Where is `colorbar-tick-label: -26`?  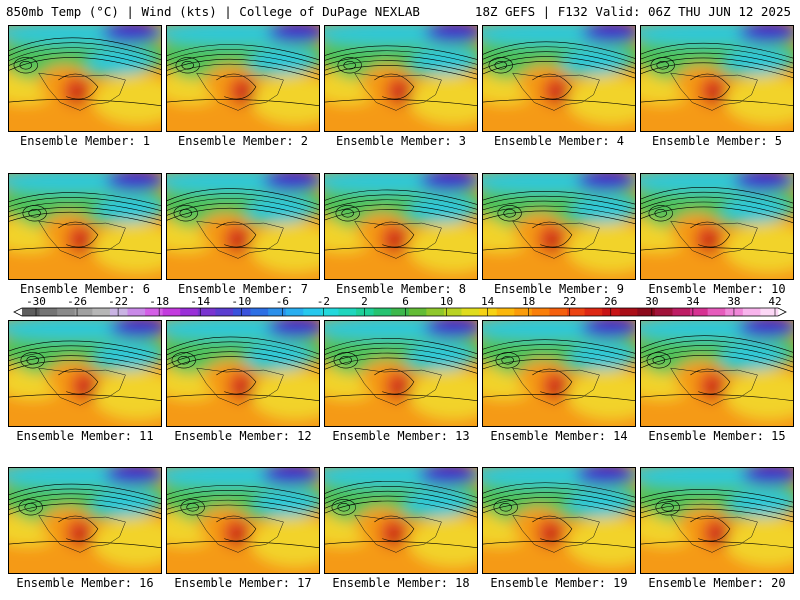
colorbar-tick-label: -26 is located at coordinates (77, 301).